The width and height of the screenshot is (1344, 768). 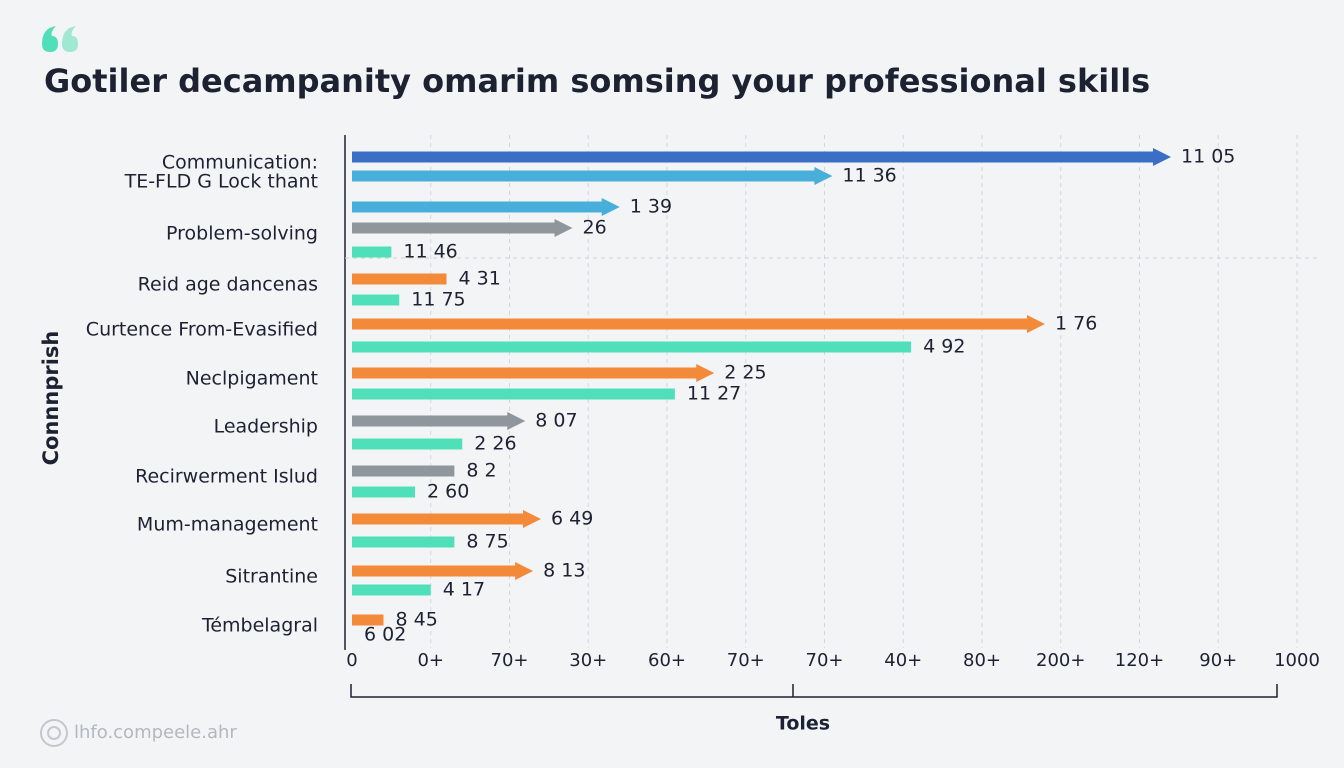 I want to click on x-tick-label: 0+, so click(x=430, y=660).